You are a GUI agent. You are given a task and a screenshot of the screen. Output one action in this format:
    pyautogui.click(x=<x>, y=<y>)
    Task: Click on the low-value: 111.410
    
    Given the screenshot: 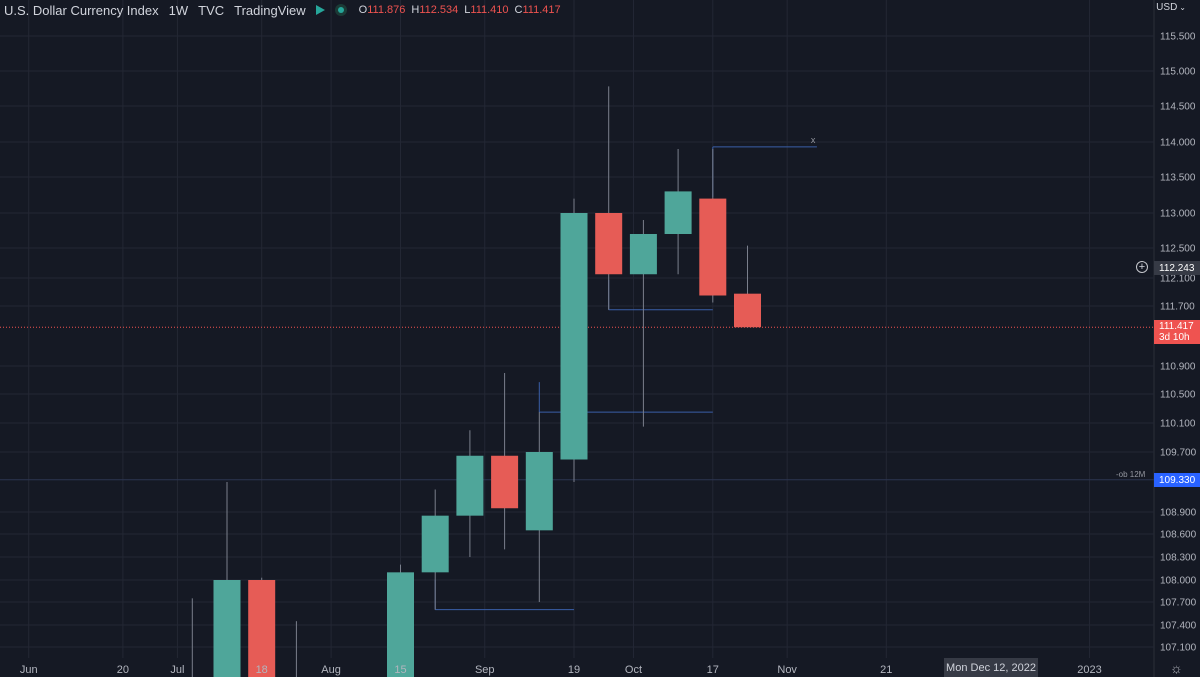 What is the action you would take?
    pyautogui.click(x=489, y=10)
    